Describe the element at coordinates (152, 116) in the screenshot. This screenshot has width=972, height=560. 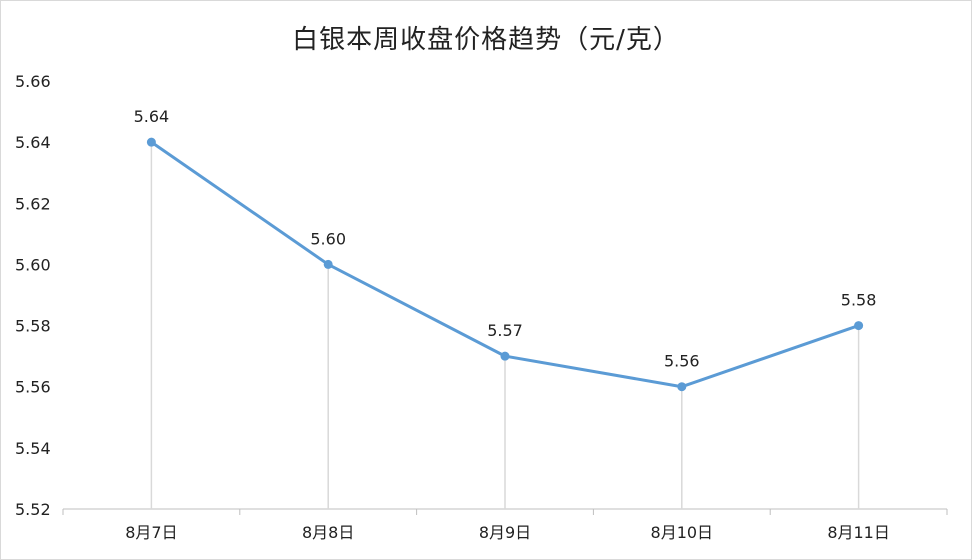
I see `data-label: 5.64` at that location.